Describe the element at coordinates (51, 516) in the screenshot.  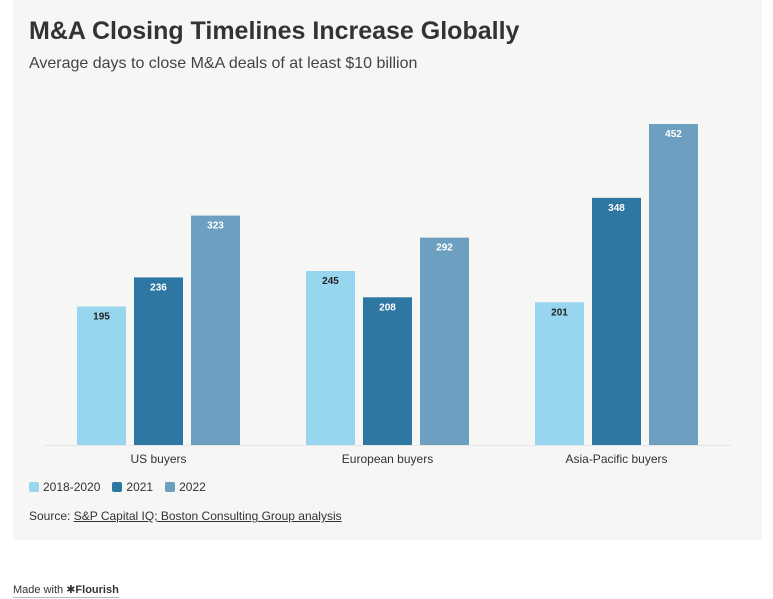
I see `source-prefix: Source:` at that location.